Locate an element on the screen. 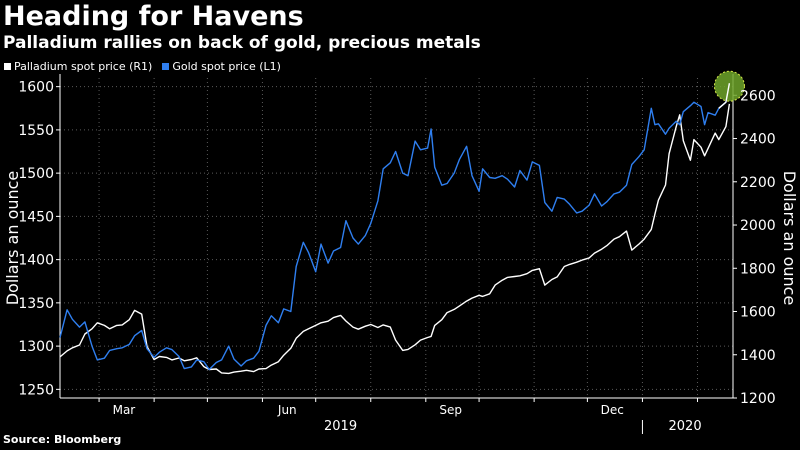  left-tick-label: 1350 is located at coordinates (36, 304).